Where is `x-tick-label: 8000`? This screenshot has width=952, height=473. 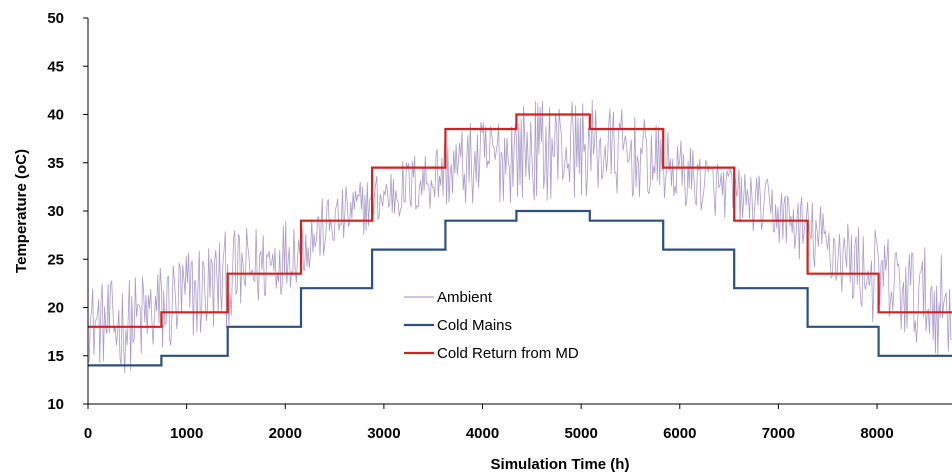 x-tick-label: 8000 is located at coordinates (876, 433).